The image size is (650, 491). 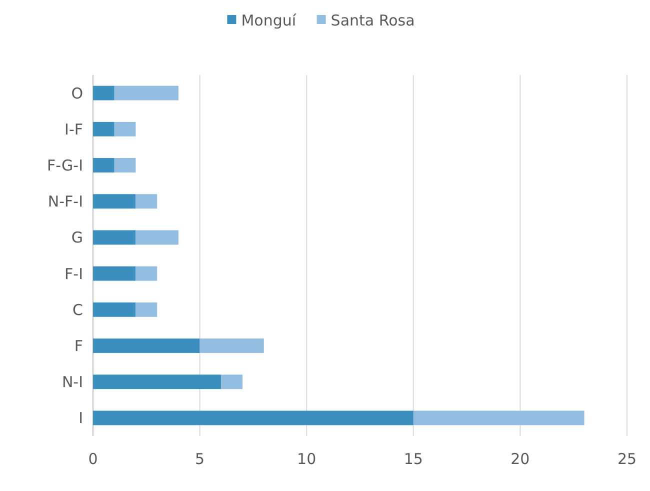 I want to click on legend-label: Santa Rosa, so click(x=372, y=20).